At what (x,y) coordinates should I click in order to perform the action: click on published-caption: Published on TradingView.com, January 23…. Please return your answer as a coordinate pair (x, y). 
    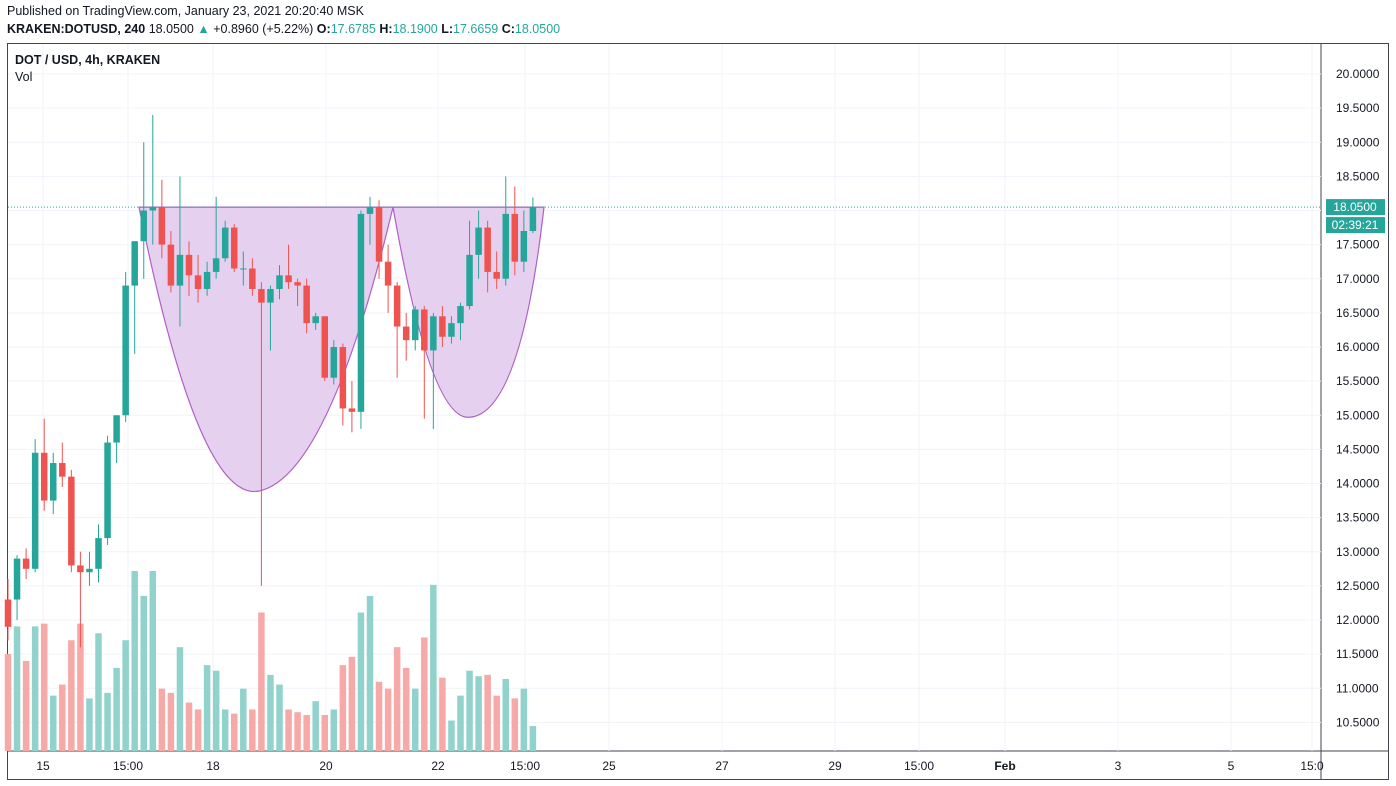
    Looking at the image, I should click on (185, 11).